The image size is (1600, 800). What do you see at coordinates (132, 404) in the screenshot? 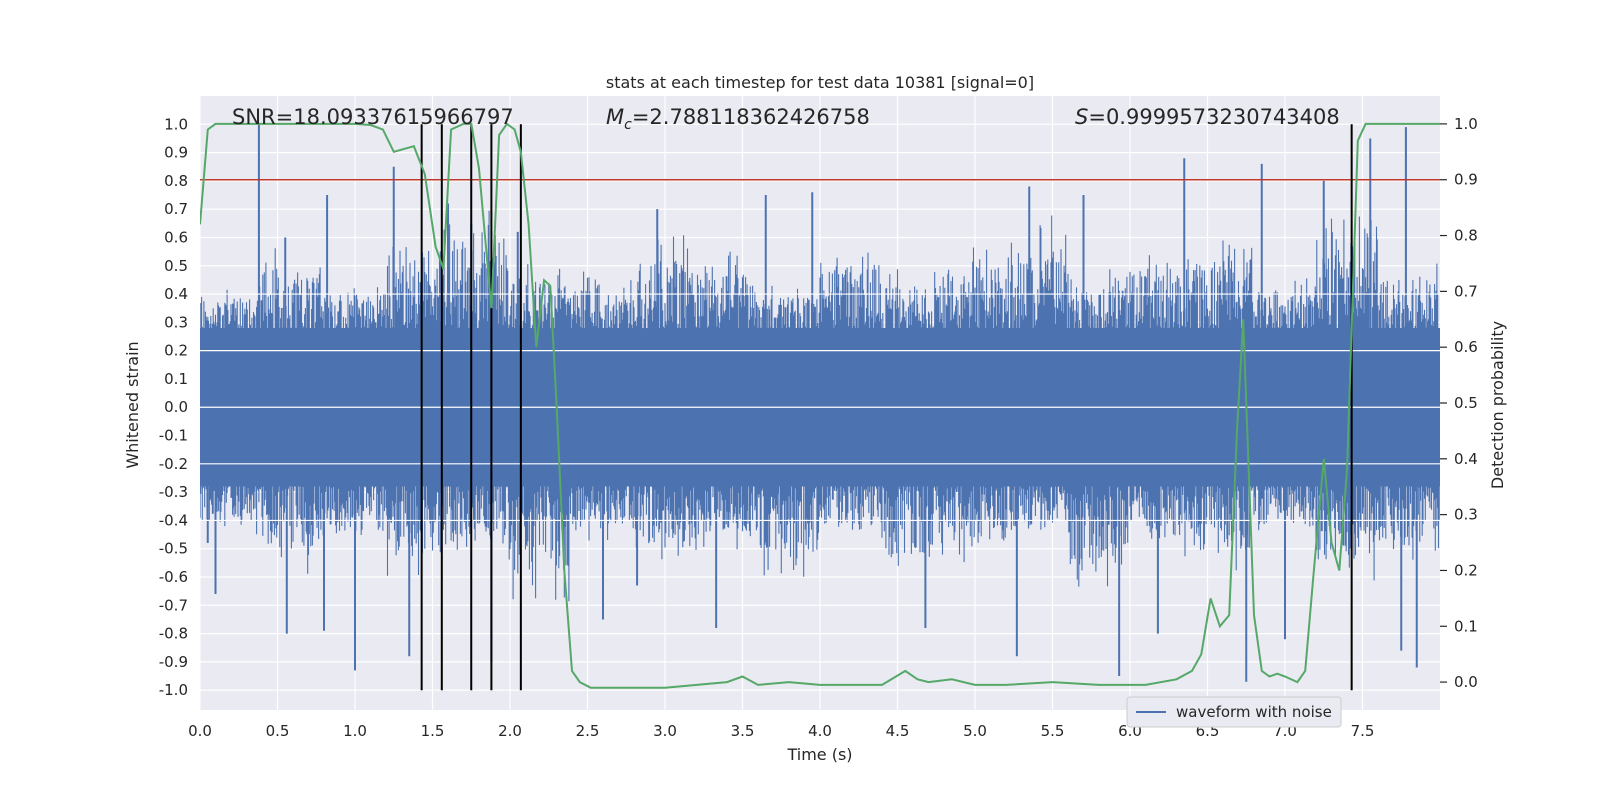
I see `y-axis-label: Whitened strain` at bounding box center [132, 404].